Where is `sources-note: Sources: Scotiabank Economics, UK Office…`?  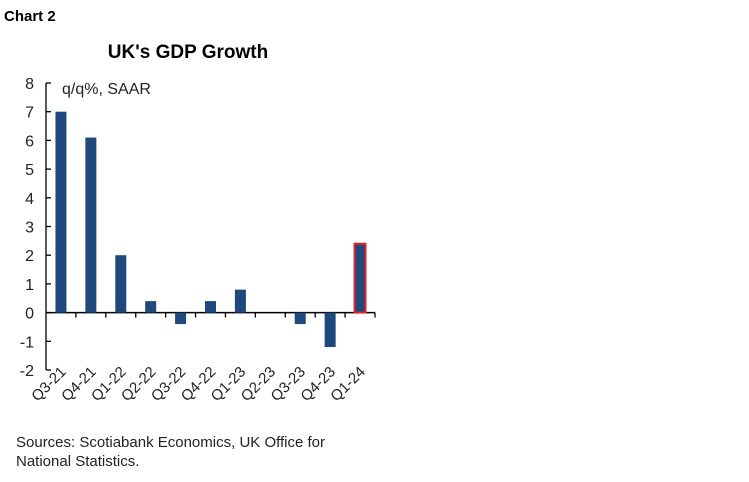
sources-note: Sources: Scotiabank Economics, UK Office… is located at coordinates (171, 452).